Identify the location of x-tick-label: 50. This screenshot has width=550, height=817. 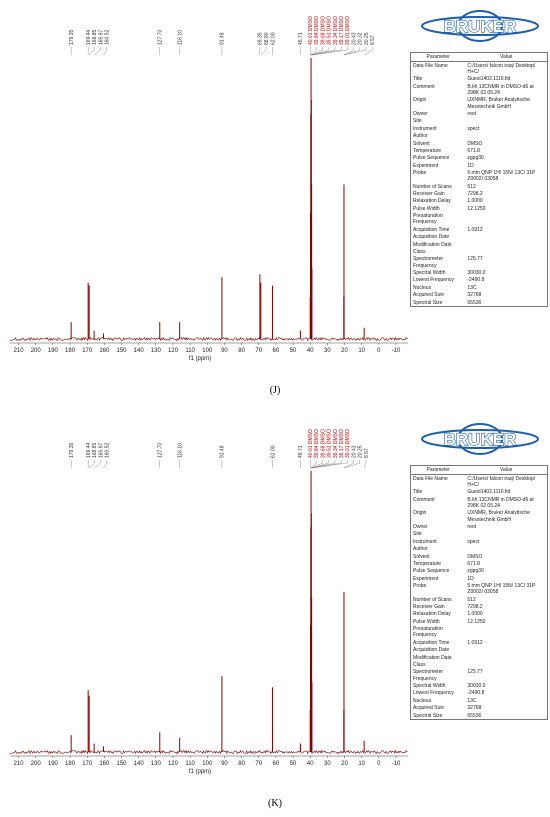
(293, 764).